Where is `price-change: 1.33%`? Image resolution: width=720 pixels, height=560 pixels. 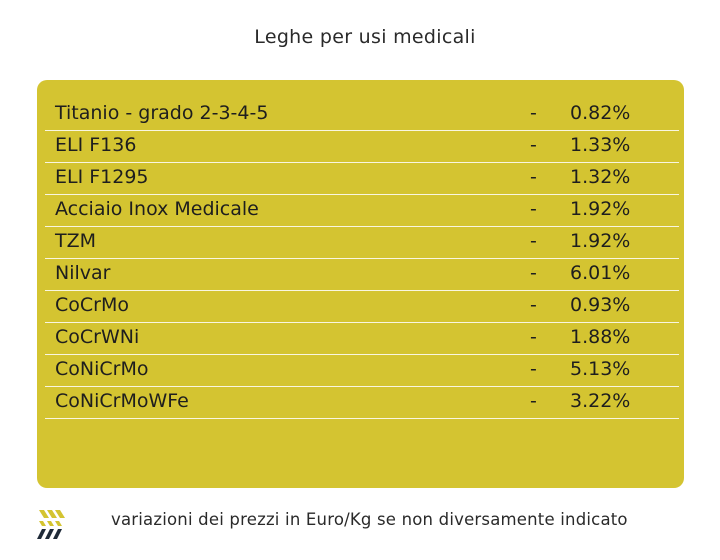 price-change: 1.33% is located at coordinates (600, 145).